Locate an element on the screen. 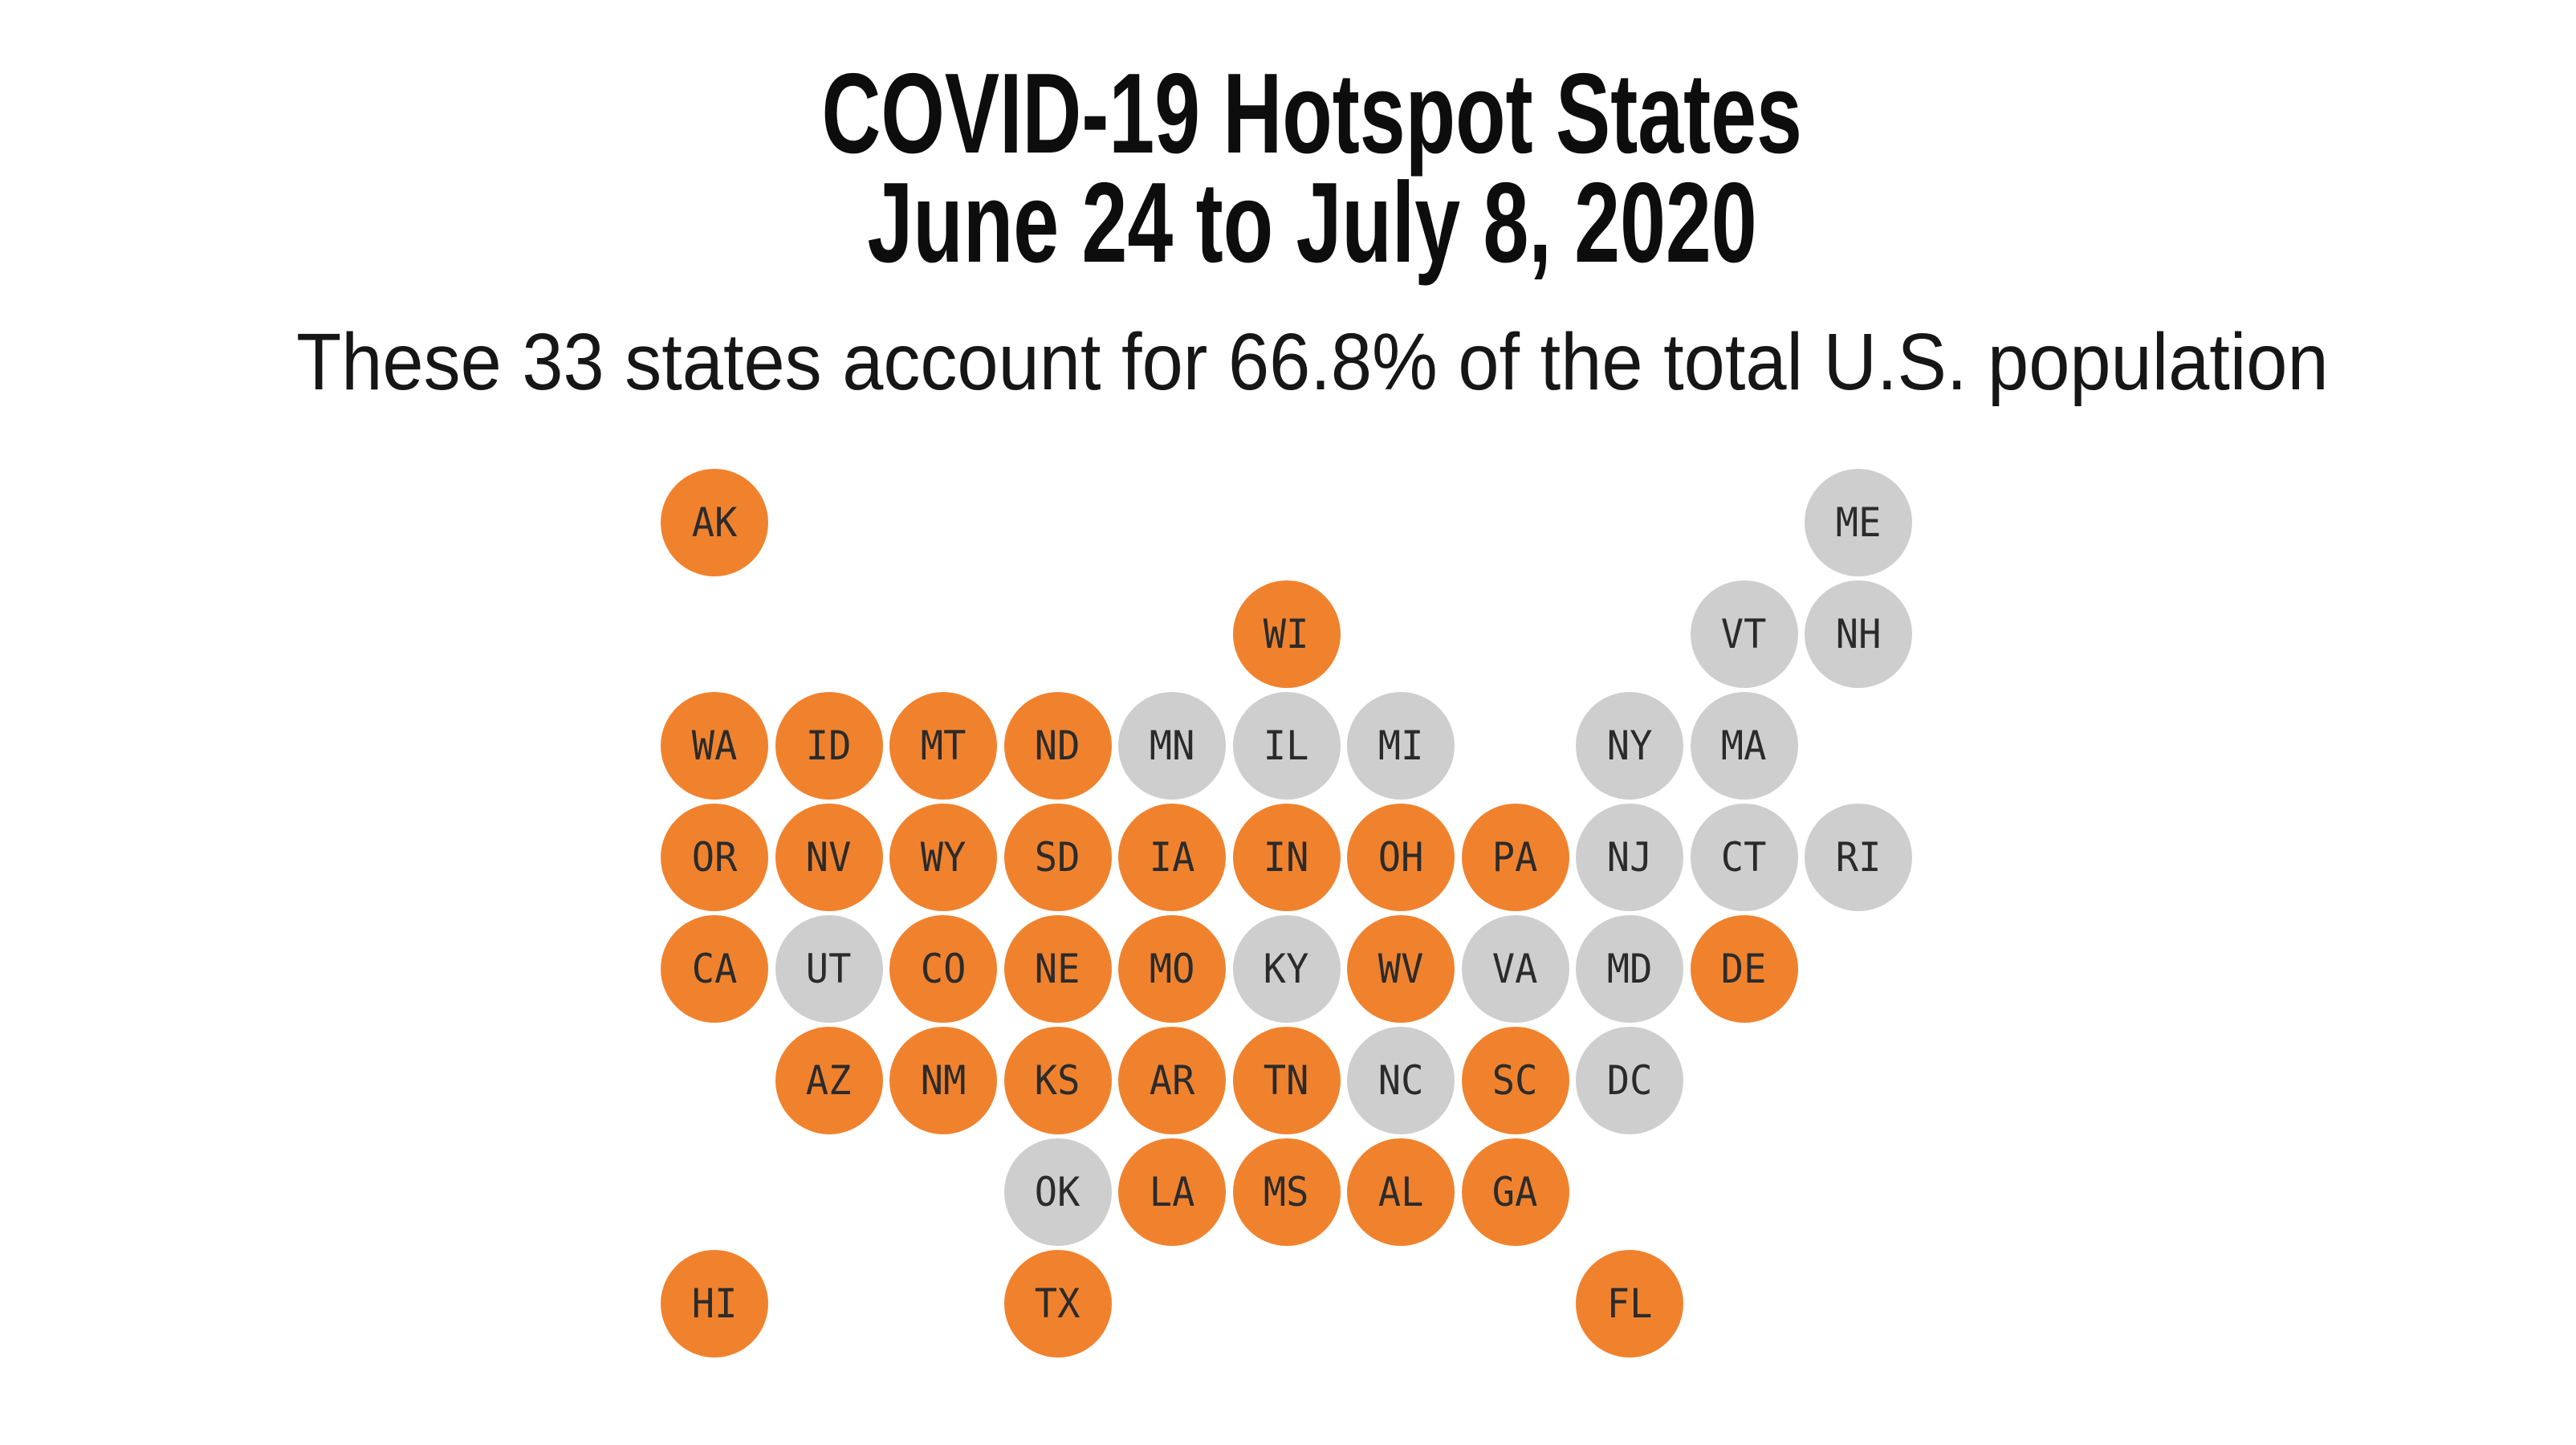 This screenshot has width=2576, height=1445. state-tile-nc: NC is located at coordinates (1401, 1080).